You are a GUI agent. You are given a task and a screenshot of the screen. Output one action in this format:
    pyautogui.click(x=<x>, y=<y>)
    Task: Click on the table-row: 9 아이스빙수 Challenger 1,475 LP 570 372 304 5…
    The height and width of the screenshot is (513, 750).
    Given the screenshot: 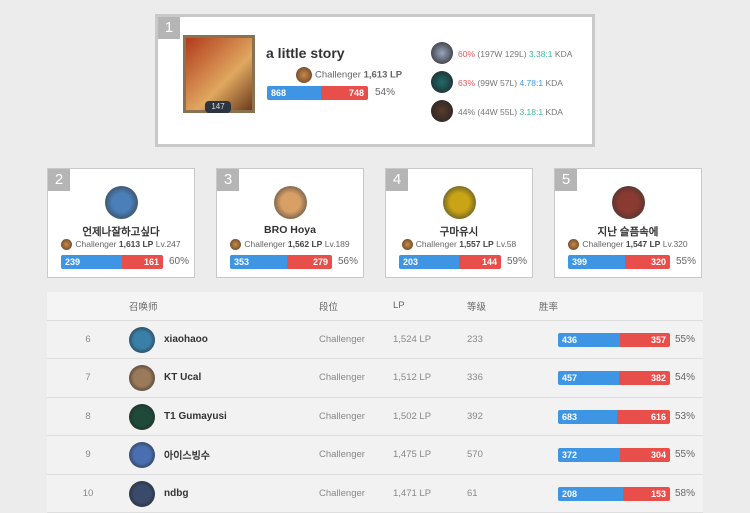 What is the action you would take?
    pyautogui.click(x=375, y=455)
    